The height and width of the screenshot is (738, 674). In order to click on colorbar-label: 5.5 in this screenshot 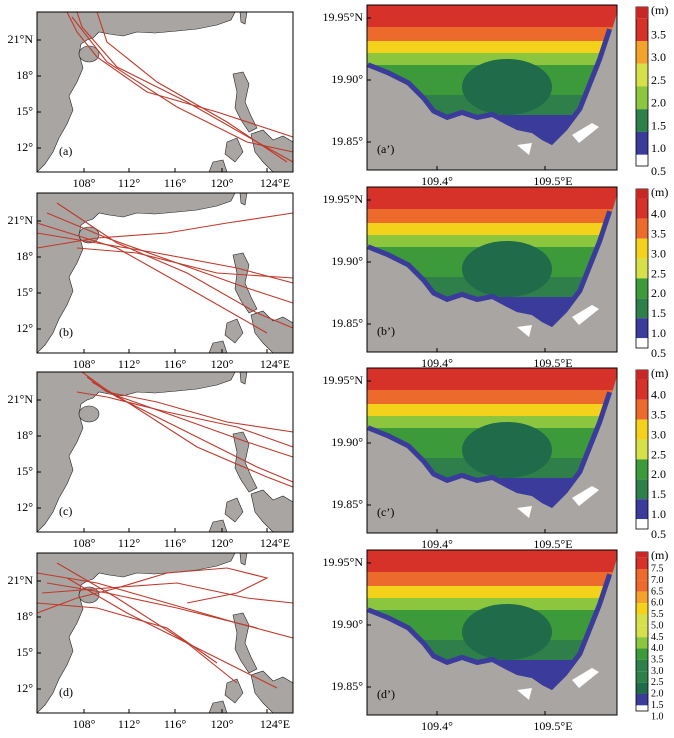, I will do `click(657, 614)`.